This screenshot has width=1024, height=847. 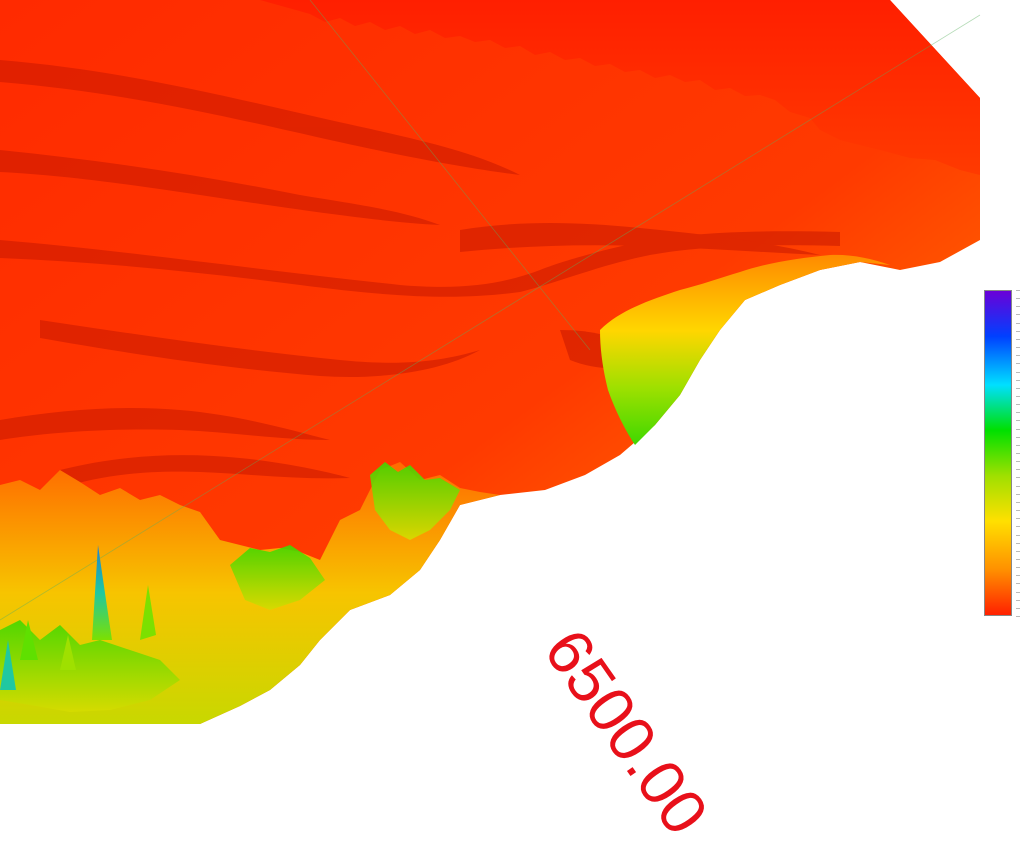 I want to click on color-scale-bar, so click(x=998, y=453).